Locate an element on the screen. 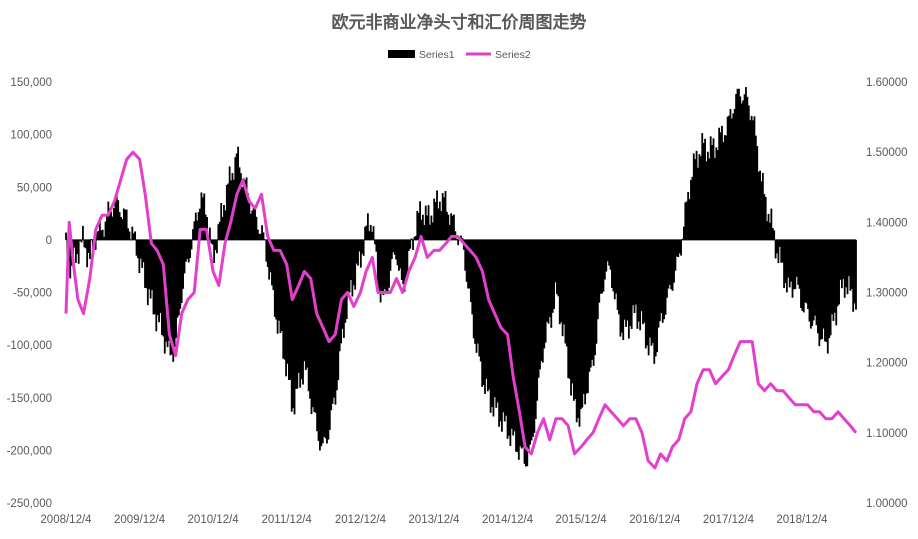  right-tick-label: 1.00000 is located at coordinates (887, 504).